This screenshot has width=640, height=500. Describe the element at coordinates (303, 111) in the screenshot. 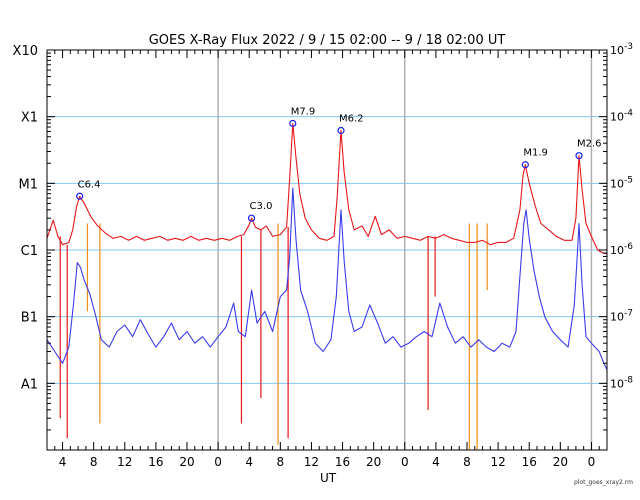

I see `flare-class-label: M7.9` at that location.